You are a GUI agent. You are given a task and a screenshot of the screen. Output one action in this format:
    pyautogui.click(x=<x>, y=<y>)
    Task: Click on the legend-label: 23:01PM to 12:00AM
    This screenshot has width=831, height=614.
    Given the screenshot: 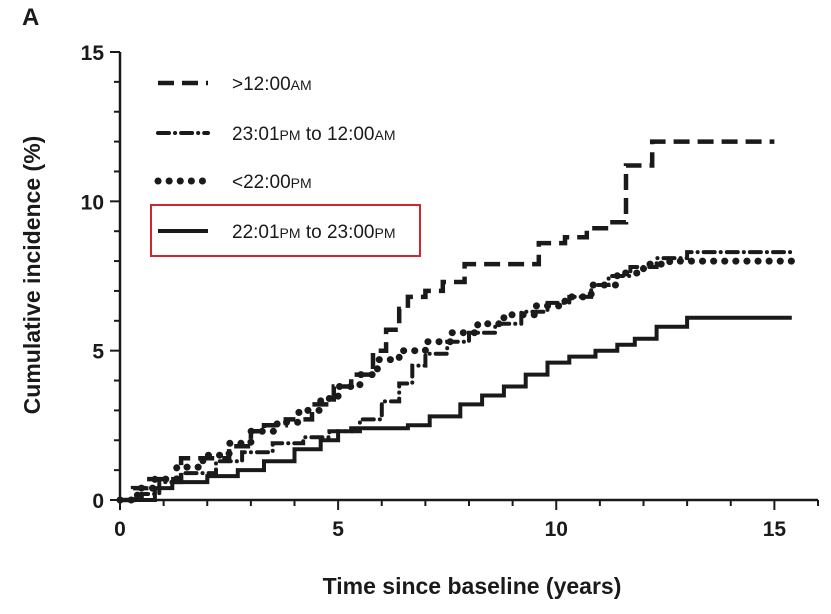 What is the action you would take?
    pyautogui.click(x=314, y=134)
    